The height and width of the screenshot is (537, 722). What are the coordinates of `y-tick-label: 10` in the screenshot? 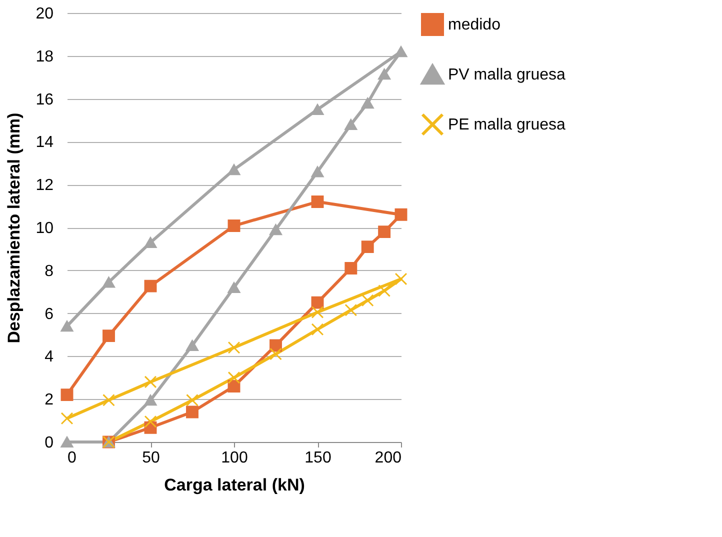 It's located at (45, 228).